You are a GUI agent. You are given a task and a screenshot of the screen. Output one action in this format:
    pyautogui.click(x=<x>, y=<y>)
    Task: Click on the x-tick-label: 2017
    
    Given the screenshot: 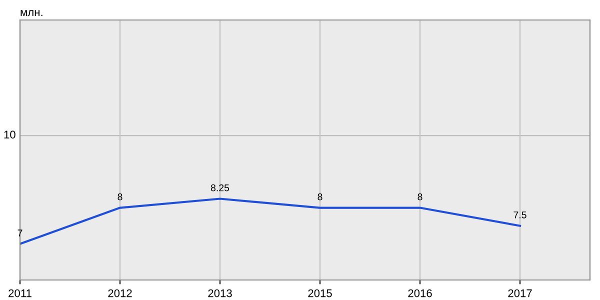 What is the action you would take?
    pyautogui.click(x=520, y=293)
    